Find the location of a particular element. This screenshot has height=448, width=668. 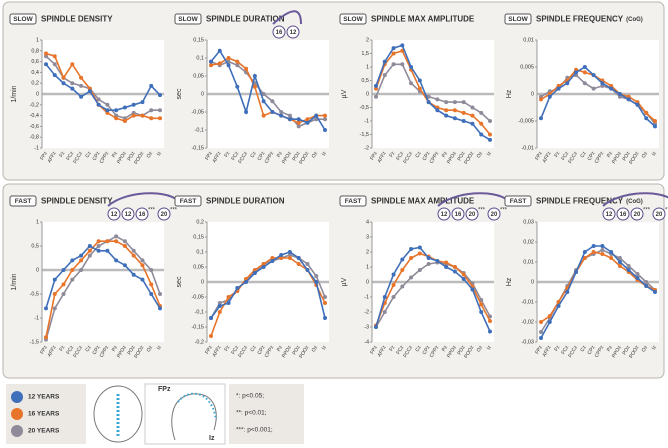

y-tick-label: -0,01 is located at coordinates (527, 148).